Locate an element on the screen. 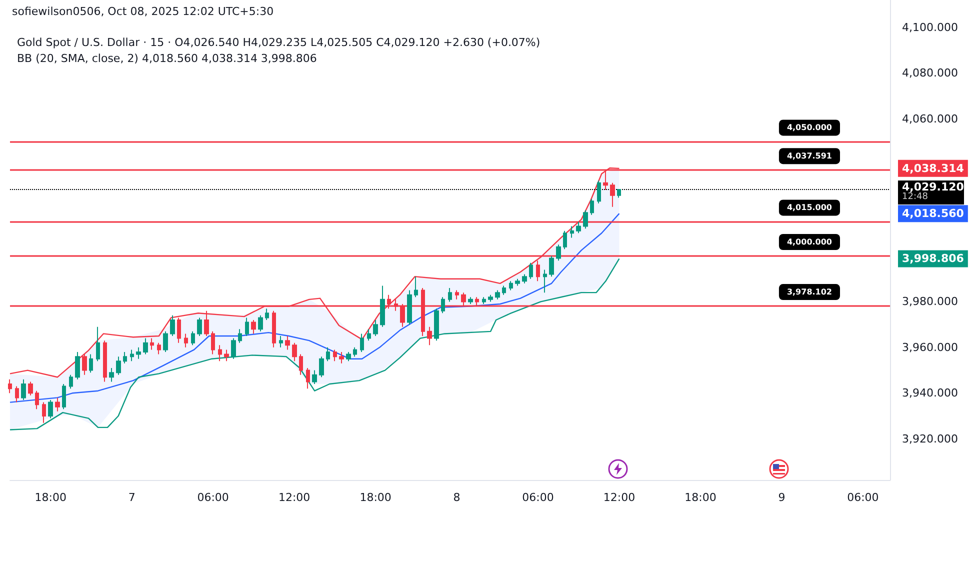 The width and height of the screenshot is (980, 571). y-tick-label: 4,060.000 is located at coordinates (930, 119).